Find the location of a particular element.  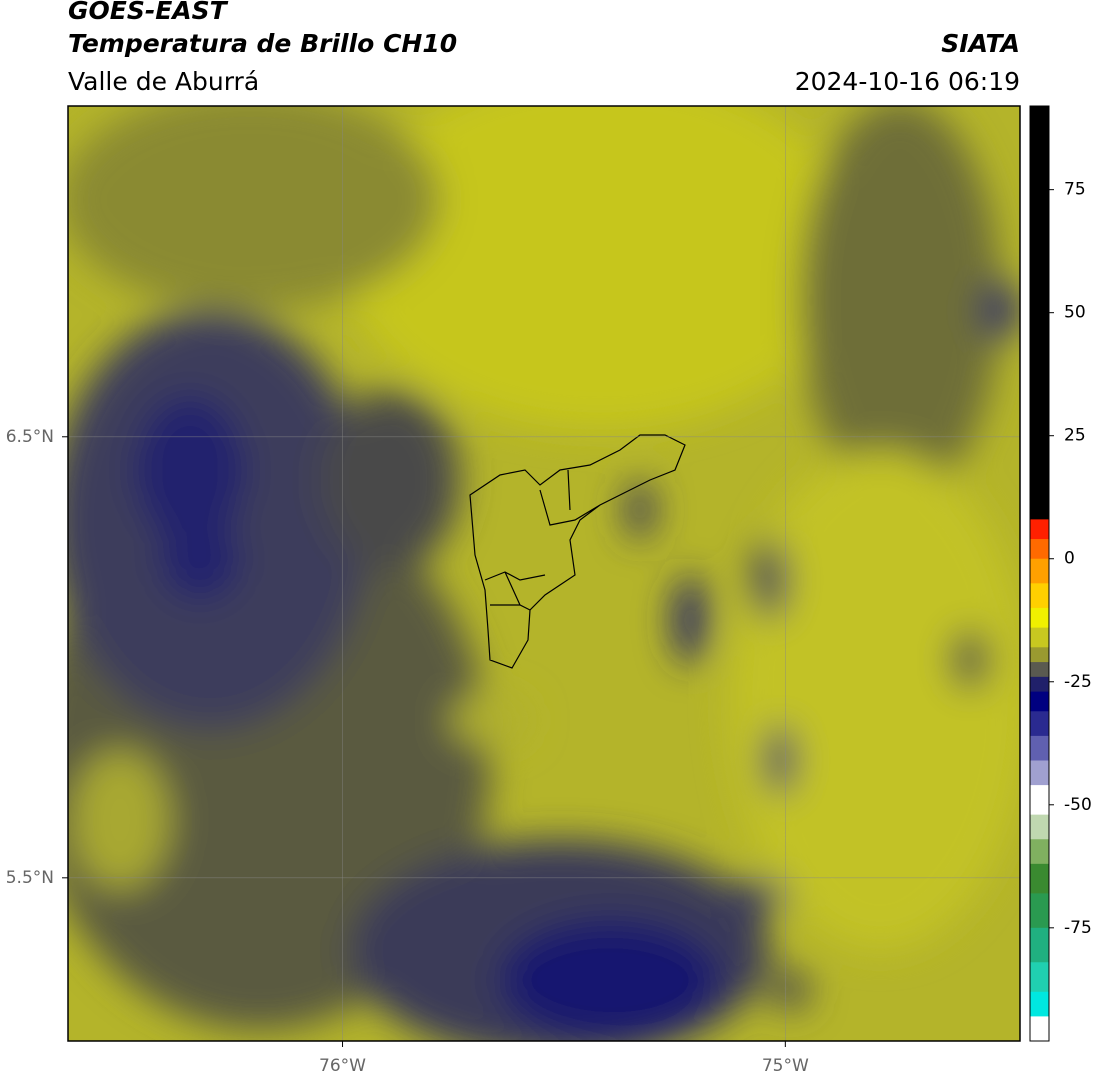

subtitle: Temperatura de Brillo CH10 is located at coordinates (262, 43).